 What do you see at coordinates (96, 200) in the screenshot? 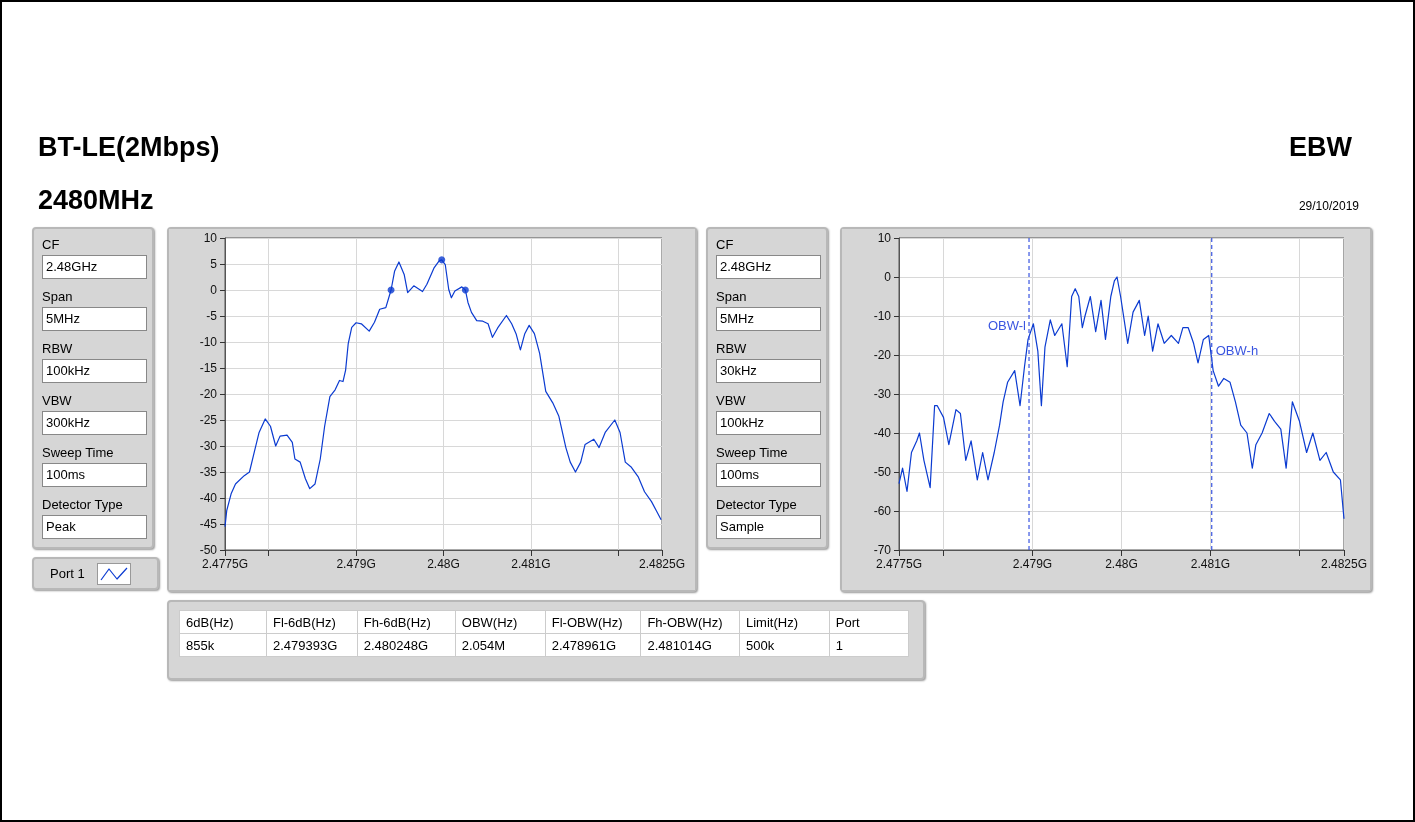
I see `text: 2480MHz` at bounding box center [96, 200].